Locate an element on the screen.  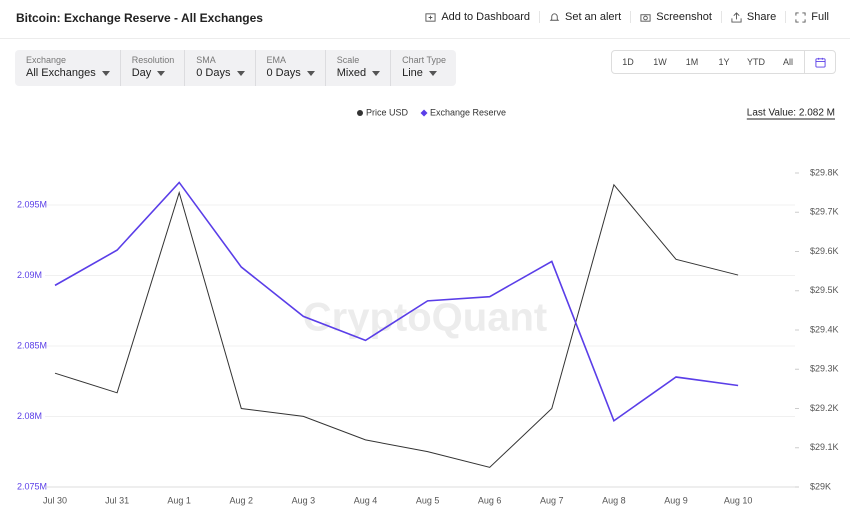
range-button: YTD is located at coordinates (756, 62).